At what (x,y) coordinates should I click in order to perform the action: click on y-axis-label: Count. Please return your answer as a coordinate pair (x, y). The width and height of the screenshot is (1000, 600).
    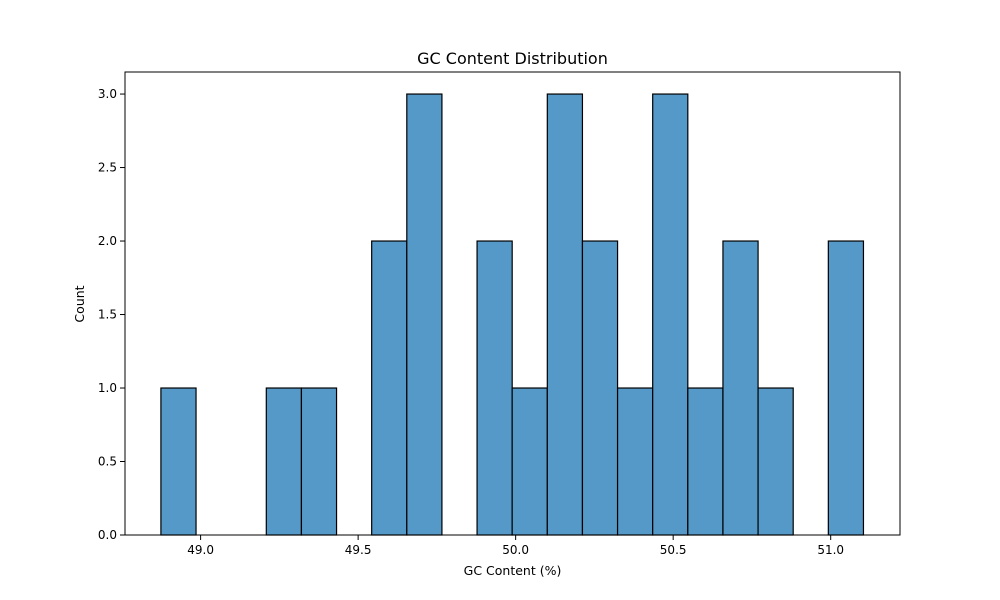
    Looking at the image, I should click on (79, 303).